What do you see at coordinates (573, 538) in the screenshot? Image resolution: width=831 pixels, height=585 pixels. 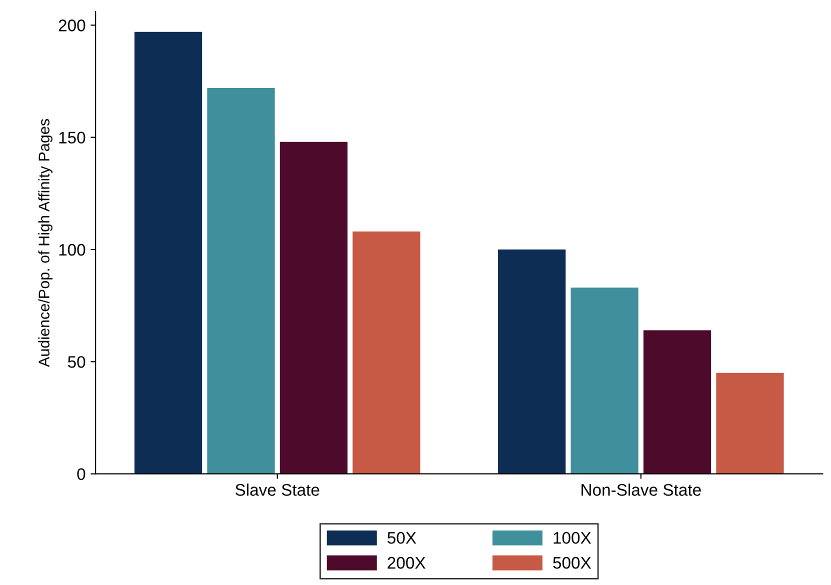 I see `legend-label: 100X` at bounding box center [573, 538].